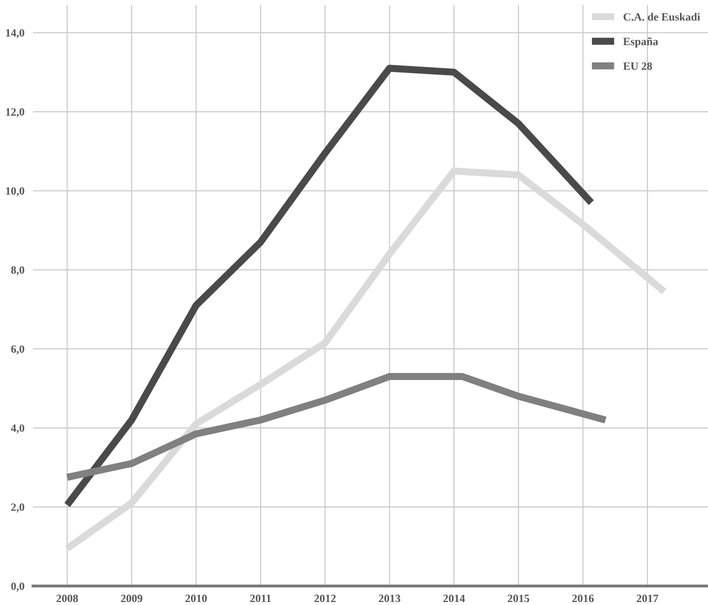 The width and height of the screenshot is (708, 605). I want to click on x-tick-label: 2016, so click(583, 598).